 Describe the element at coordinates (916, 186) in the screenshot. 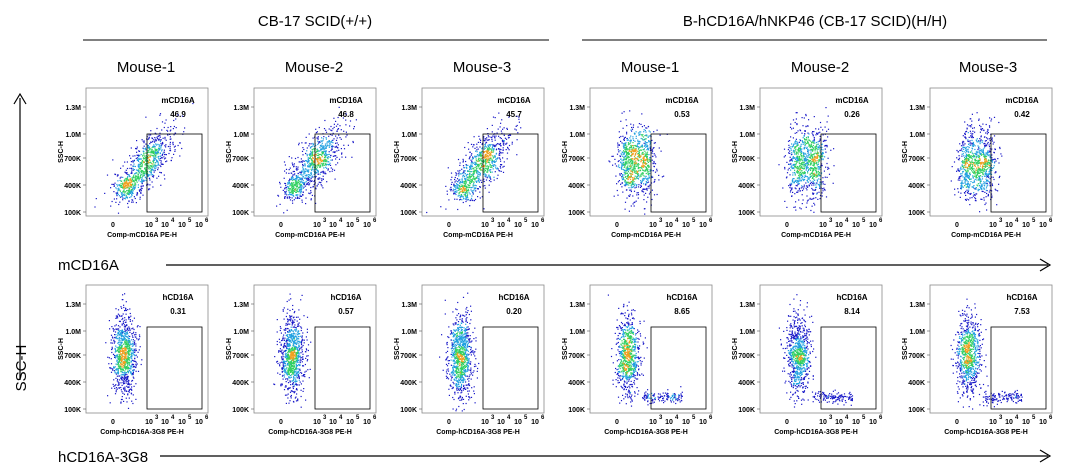

I see `plot-y-tick-label: 400K` at that location.